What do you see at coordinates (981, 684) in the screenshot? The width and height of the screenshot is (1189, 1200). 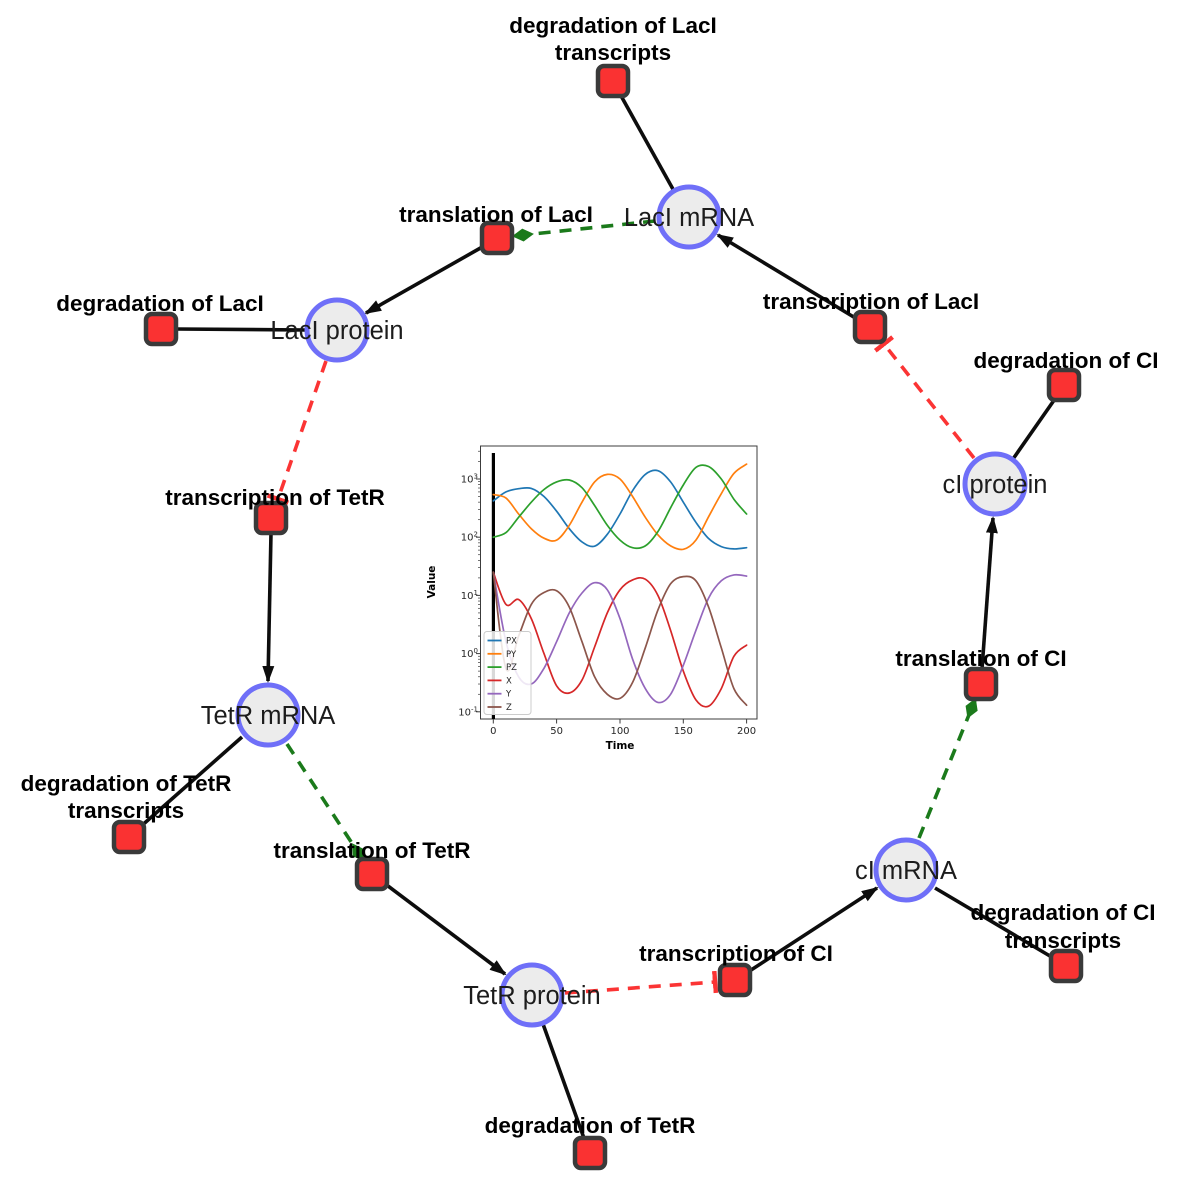 I see `reaction-node-translation-ci` at bounding box center [981, 684].